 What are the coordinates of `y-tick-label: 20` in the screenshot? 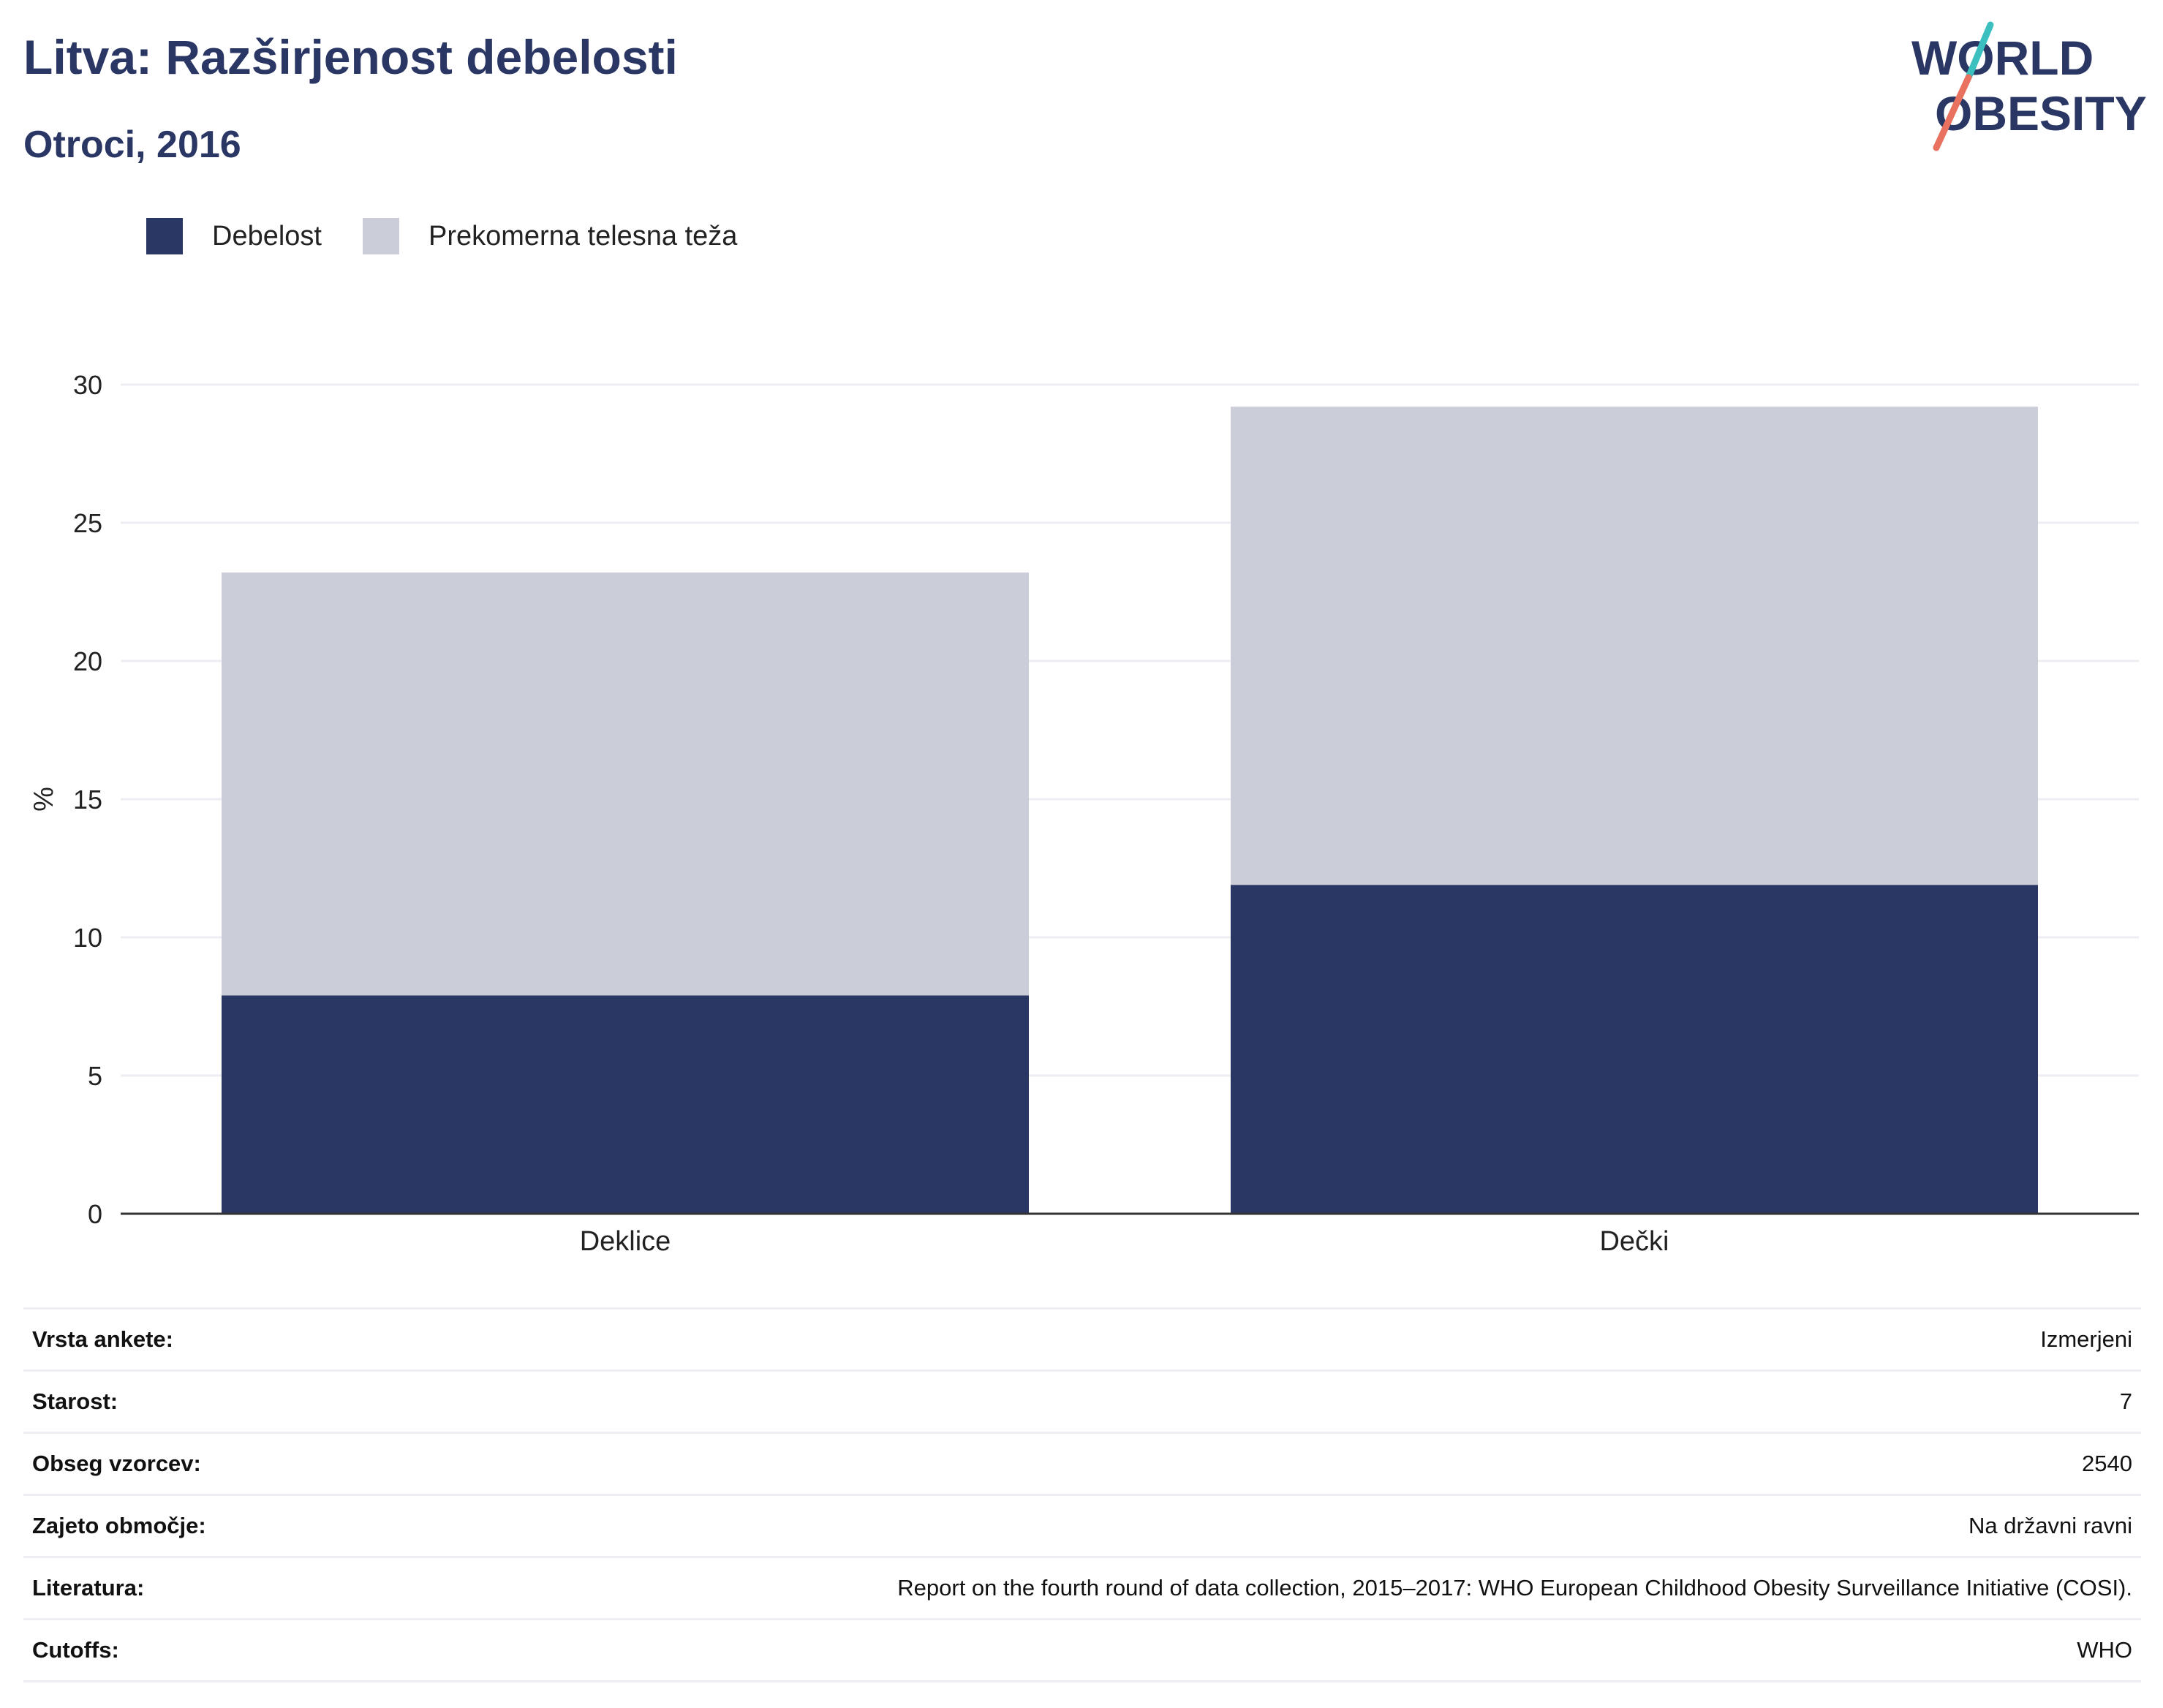 It's located at (88, 661).